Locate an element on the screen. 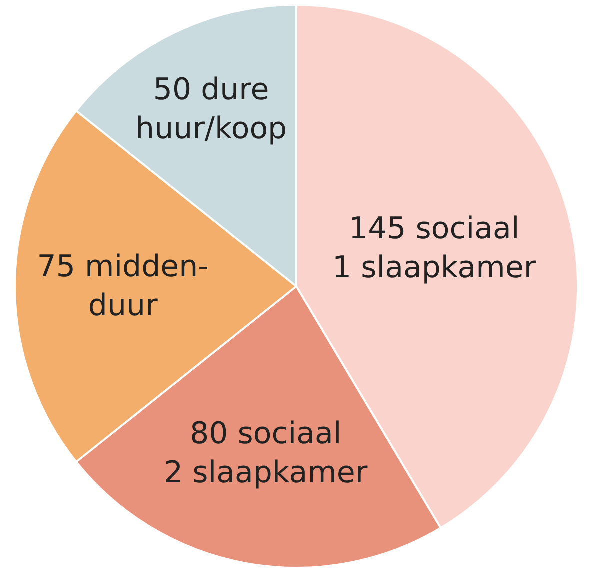 This screenshot has width=593, height=573. slice-label: 80 sociaal 2 slaapkamer is located at coordinates (266, 453).